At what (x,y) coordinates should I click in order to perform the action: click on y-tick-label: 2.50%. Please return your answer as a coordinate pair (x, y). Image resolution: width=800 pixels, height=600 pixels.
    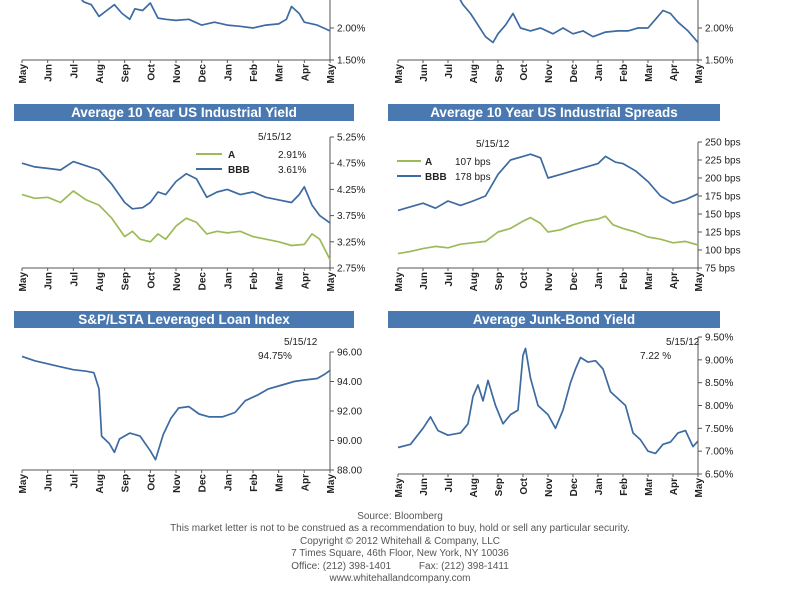
    Looking at the image, I should click on (719, 1).